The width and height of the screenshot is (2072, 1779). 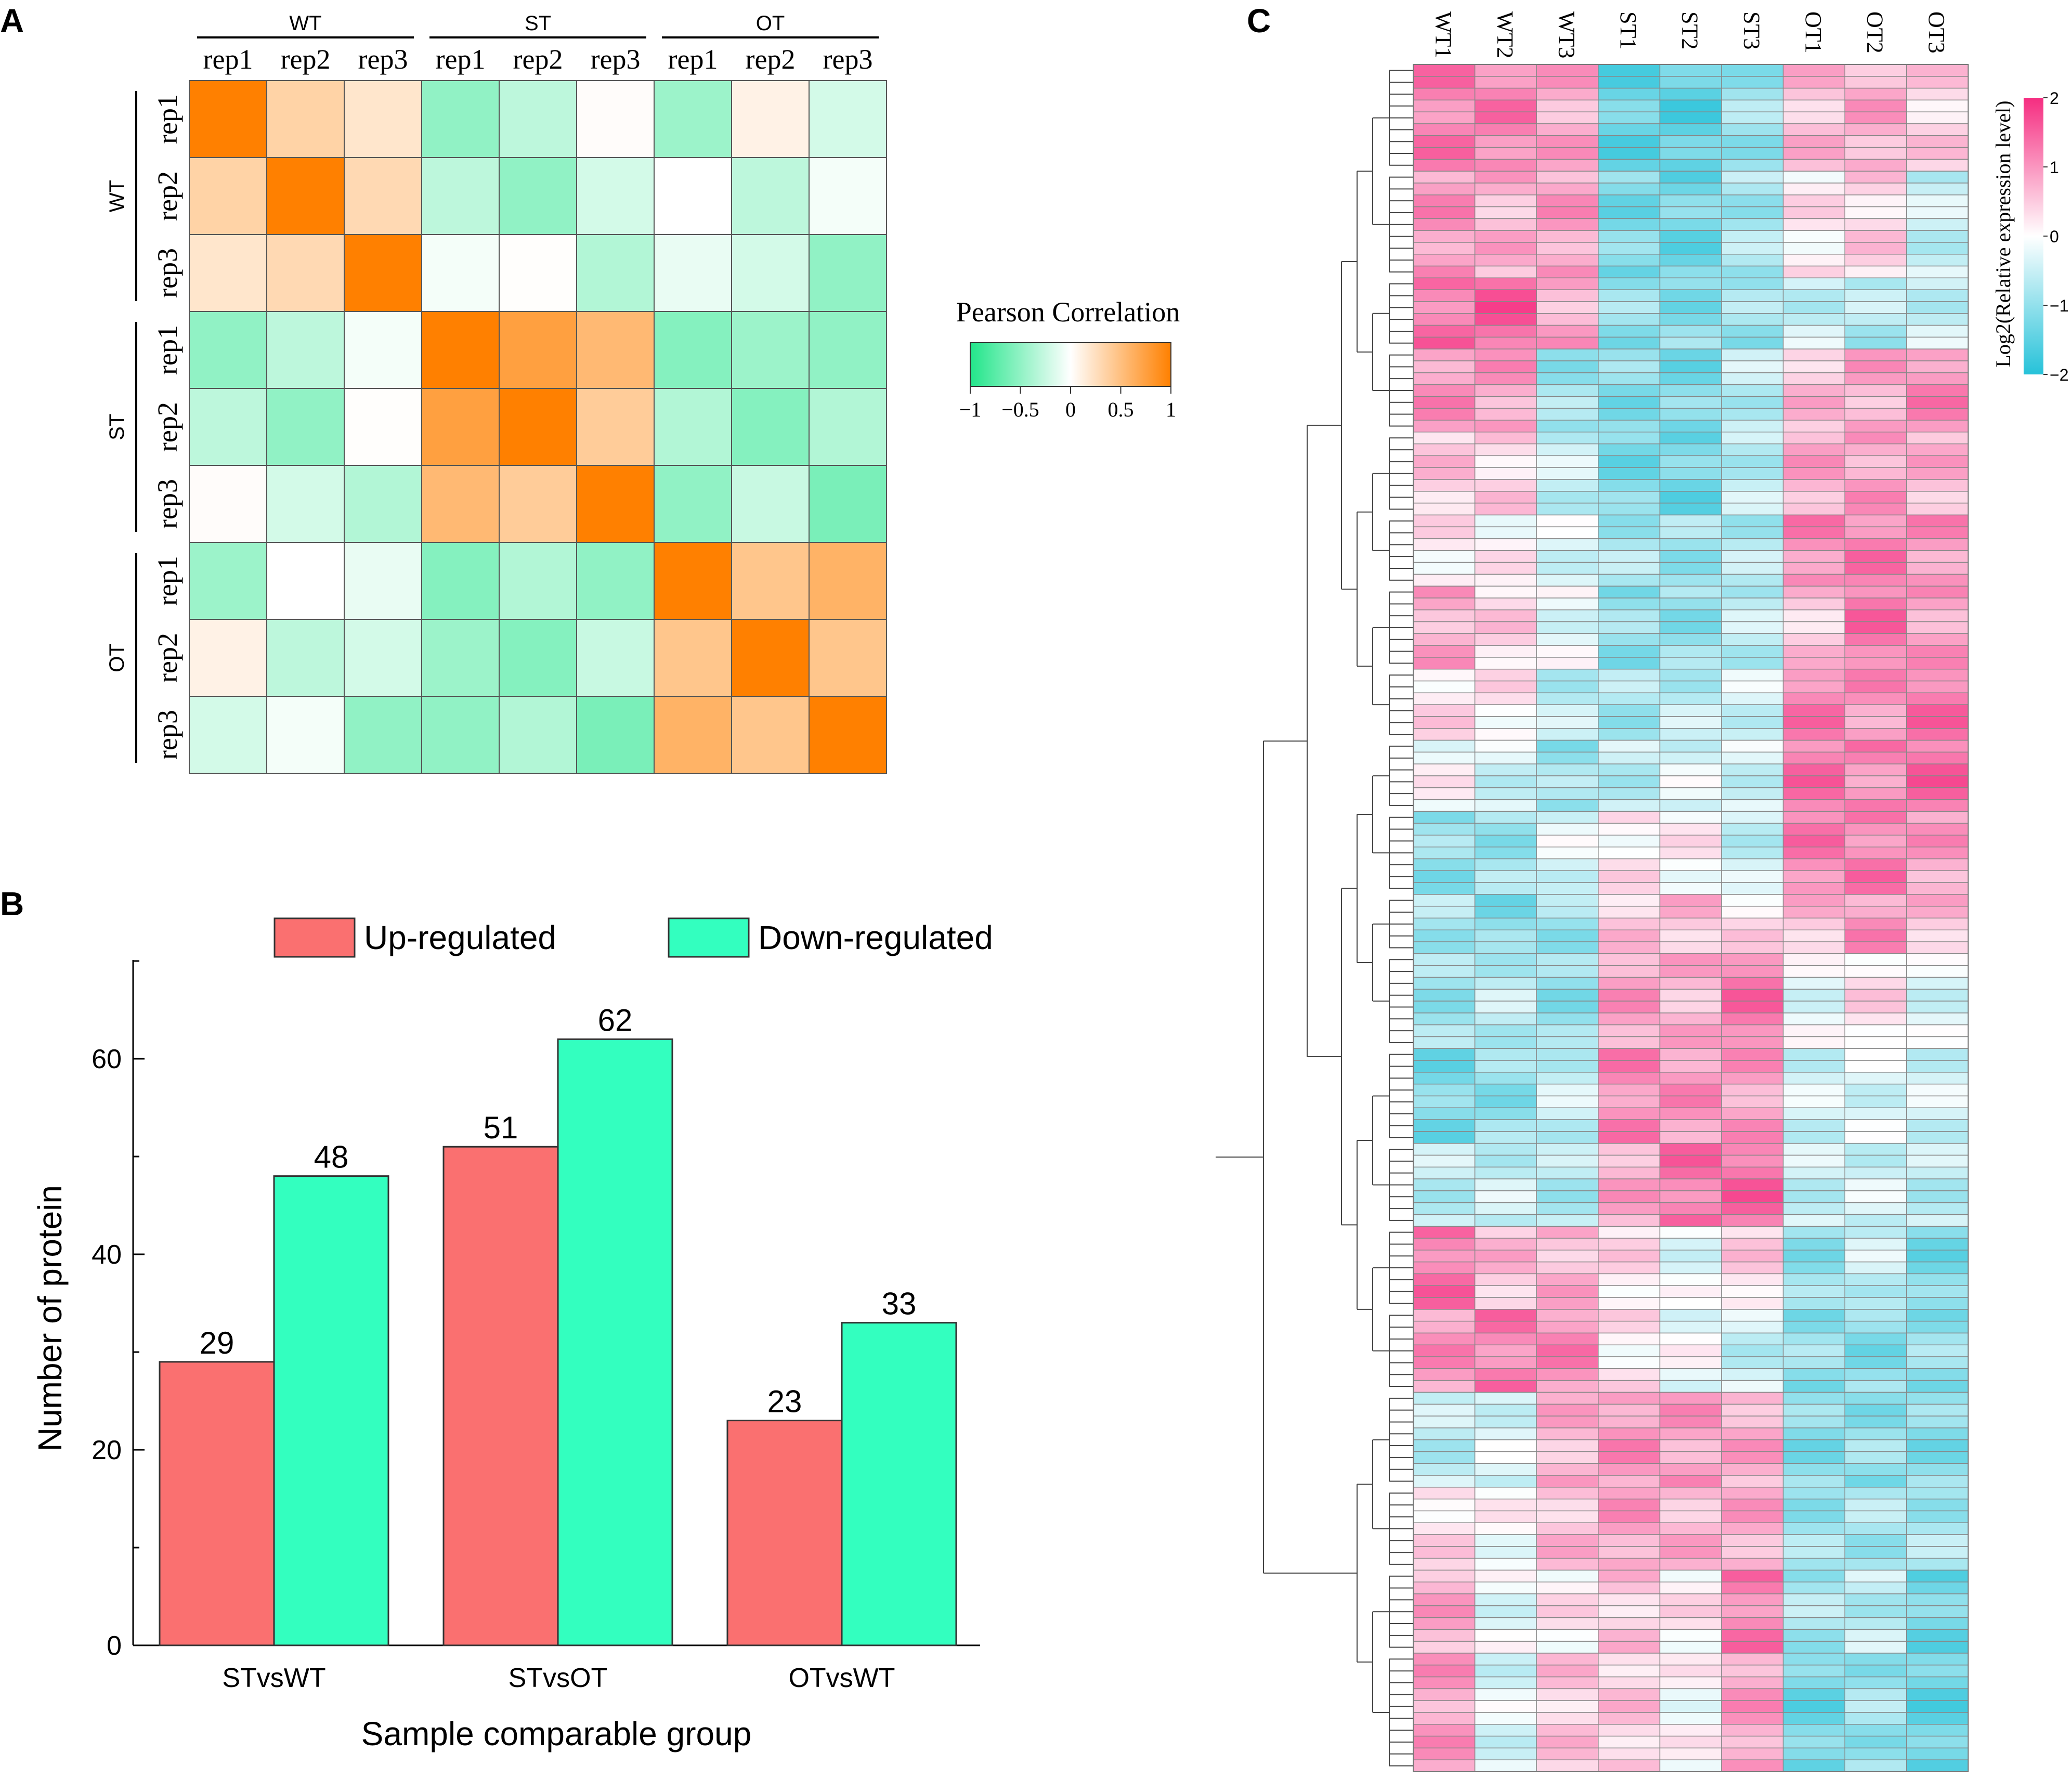 I want to click on colorbar-tick-label: 0, so click(x=2054, y=236).